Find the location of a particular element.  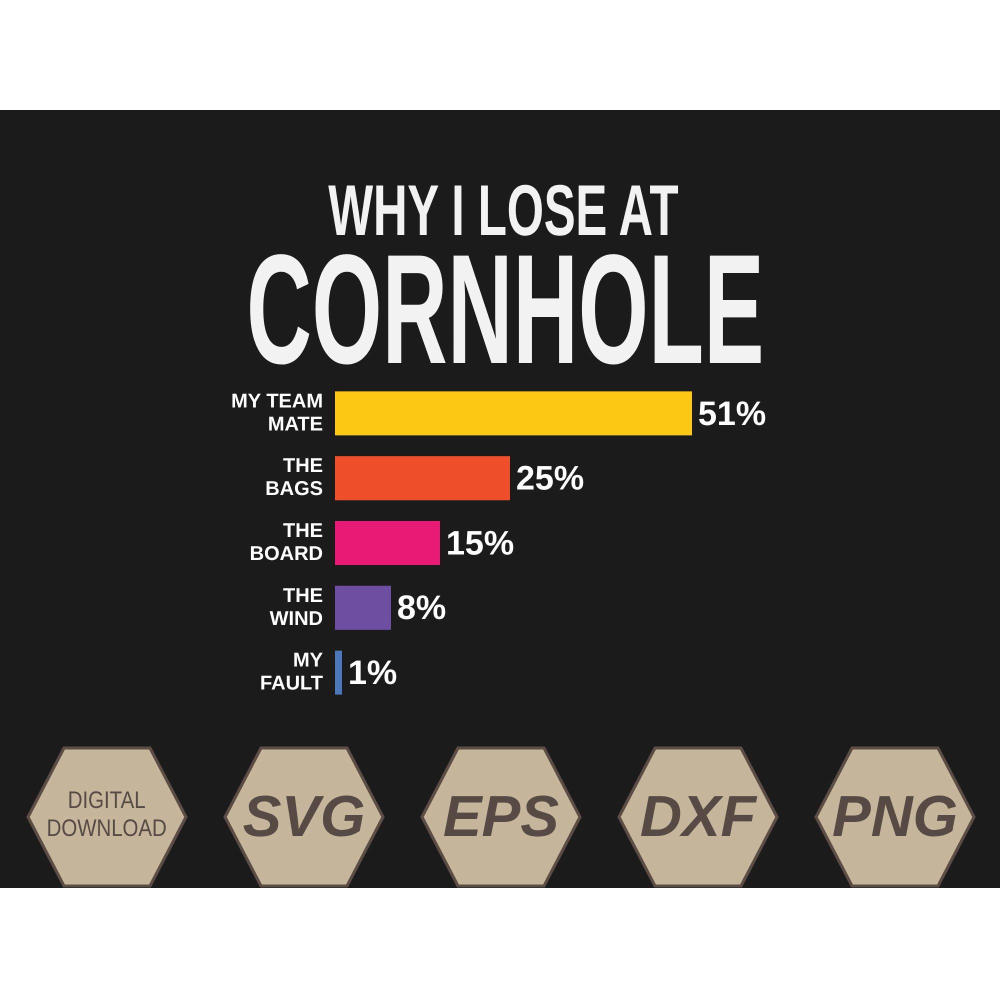

text: SVG is located at coordinates (304, 816).